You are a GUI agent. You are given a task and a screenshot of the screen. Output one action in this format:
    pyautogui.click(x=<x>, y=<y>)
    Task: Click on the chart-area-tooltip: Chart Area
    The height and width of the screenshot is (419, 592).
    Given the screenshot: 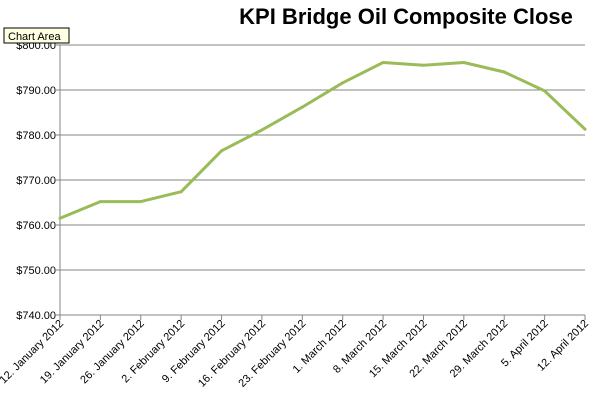 What is the action you would take?
    pyautogui.click(x=36, y=35)
    